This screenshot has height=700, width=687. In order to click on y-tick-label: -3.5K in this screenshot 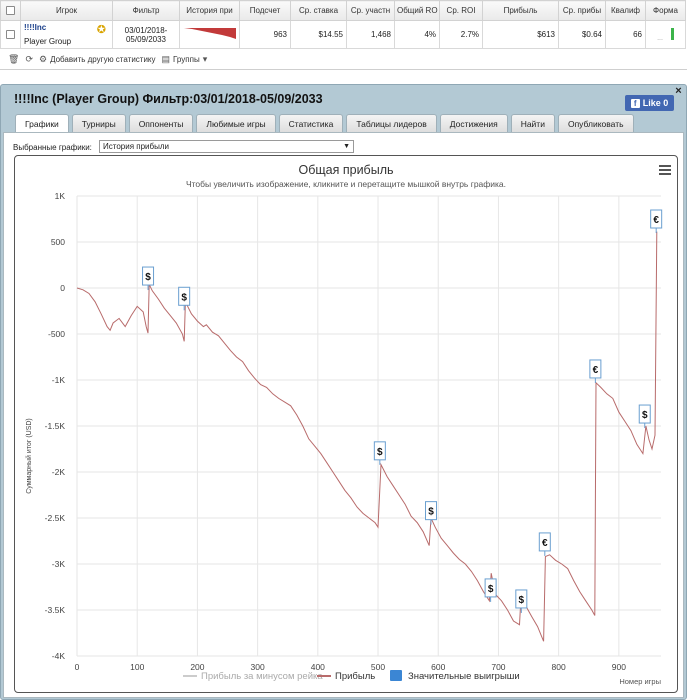, I will do `click(55, 610)`.